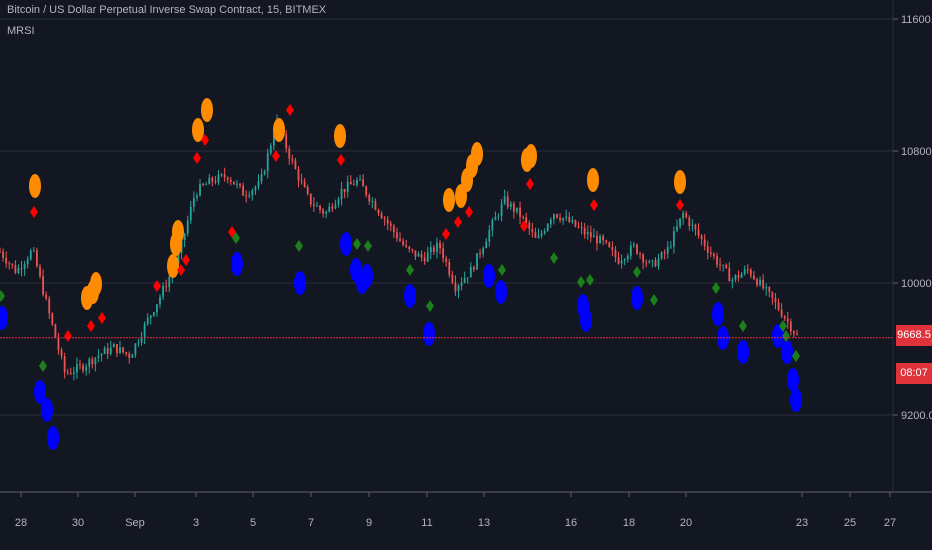 The image size is (932, 550). What do you see at coordinates (369, 523) in the screenshot?
I see `time-tick-label: 9` at bounding box center [369, 523].